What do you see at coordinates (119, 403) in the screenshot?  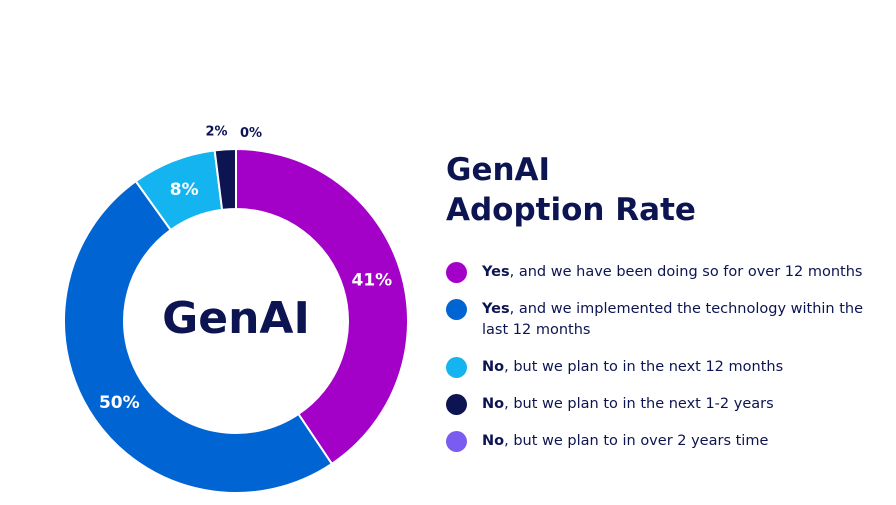 I see `slice-value-label: 50%` at bounding box center [119, 403].